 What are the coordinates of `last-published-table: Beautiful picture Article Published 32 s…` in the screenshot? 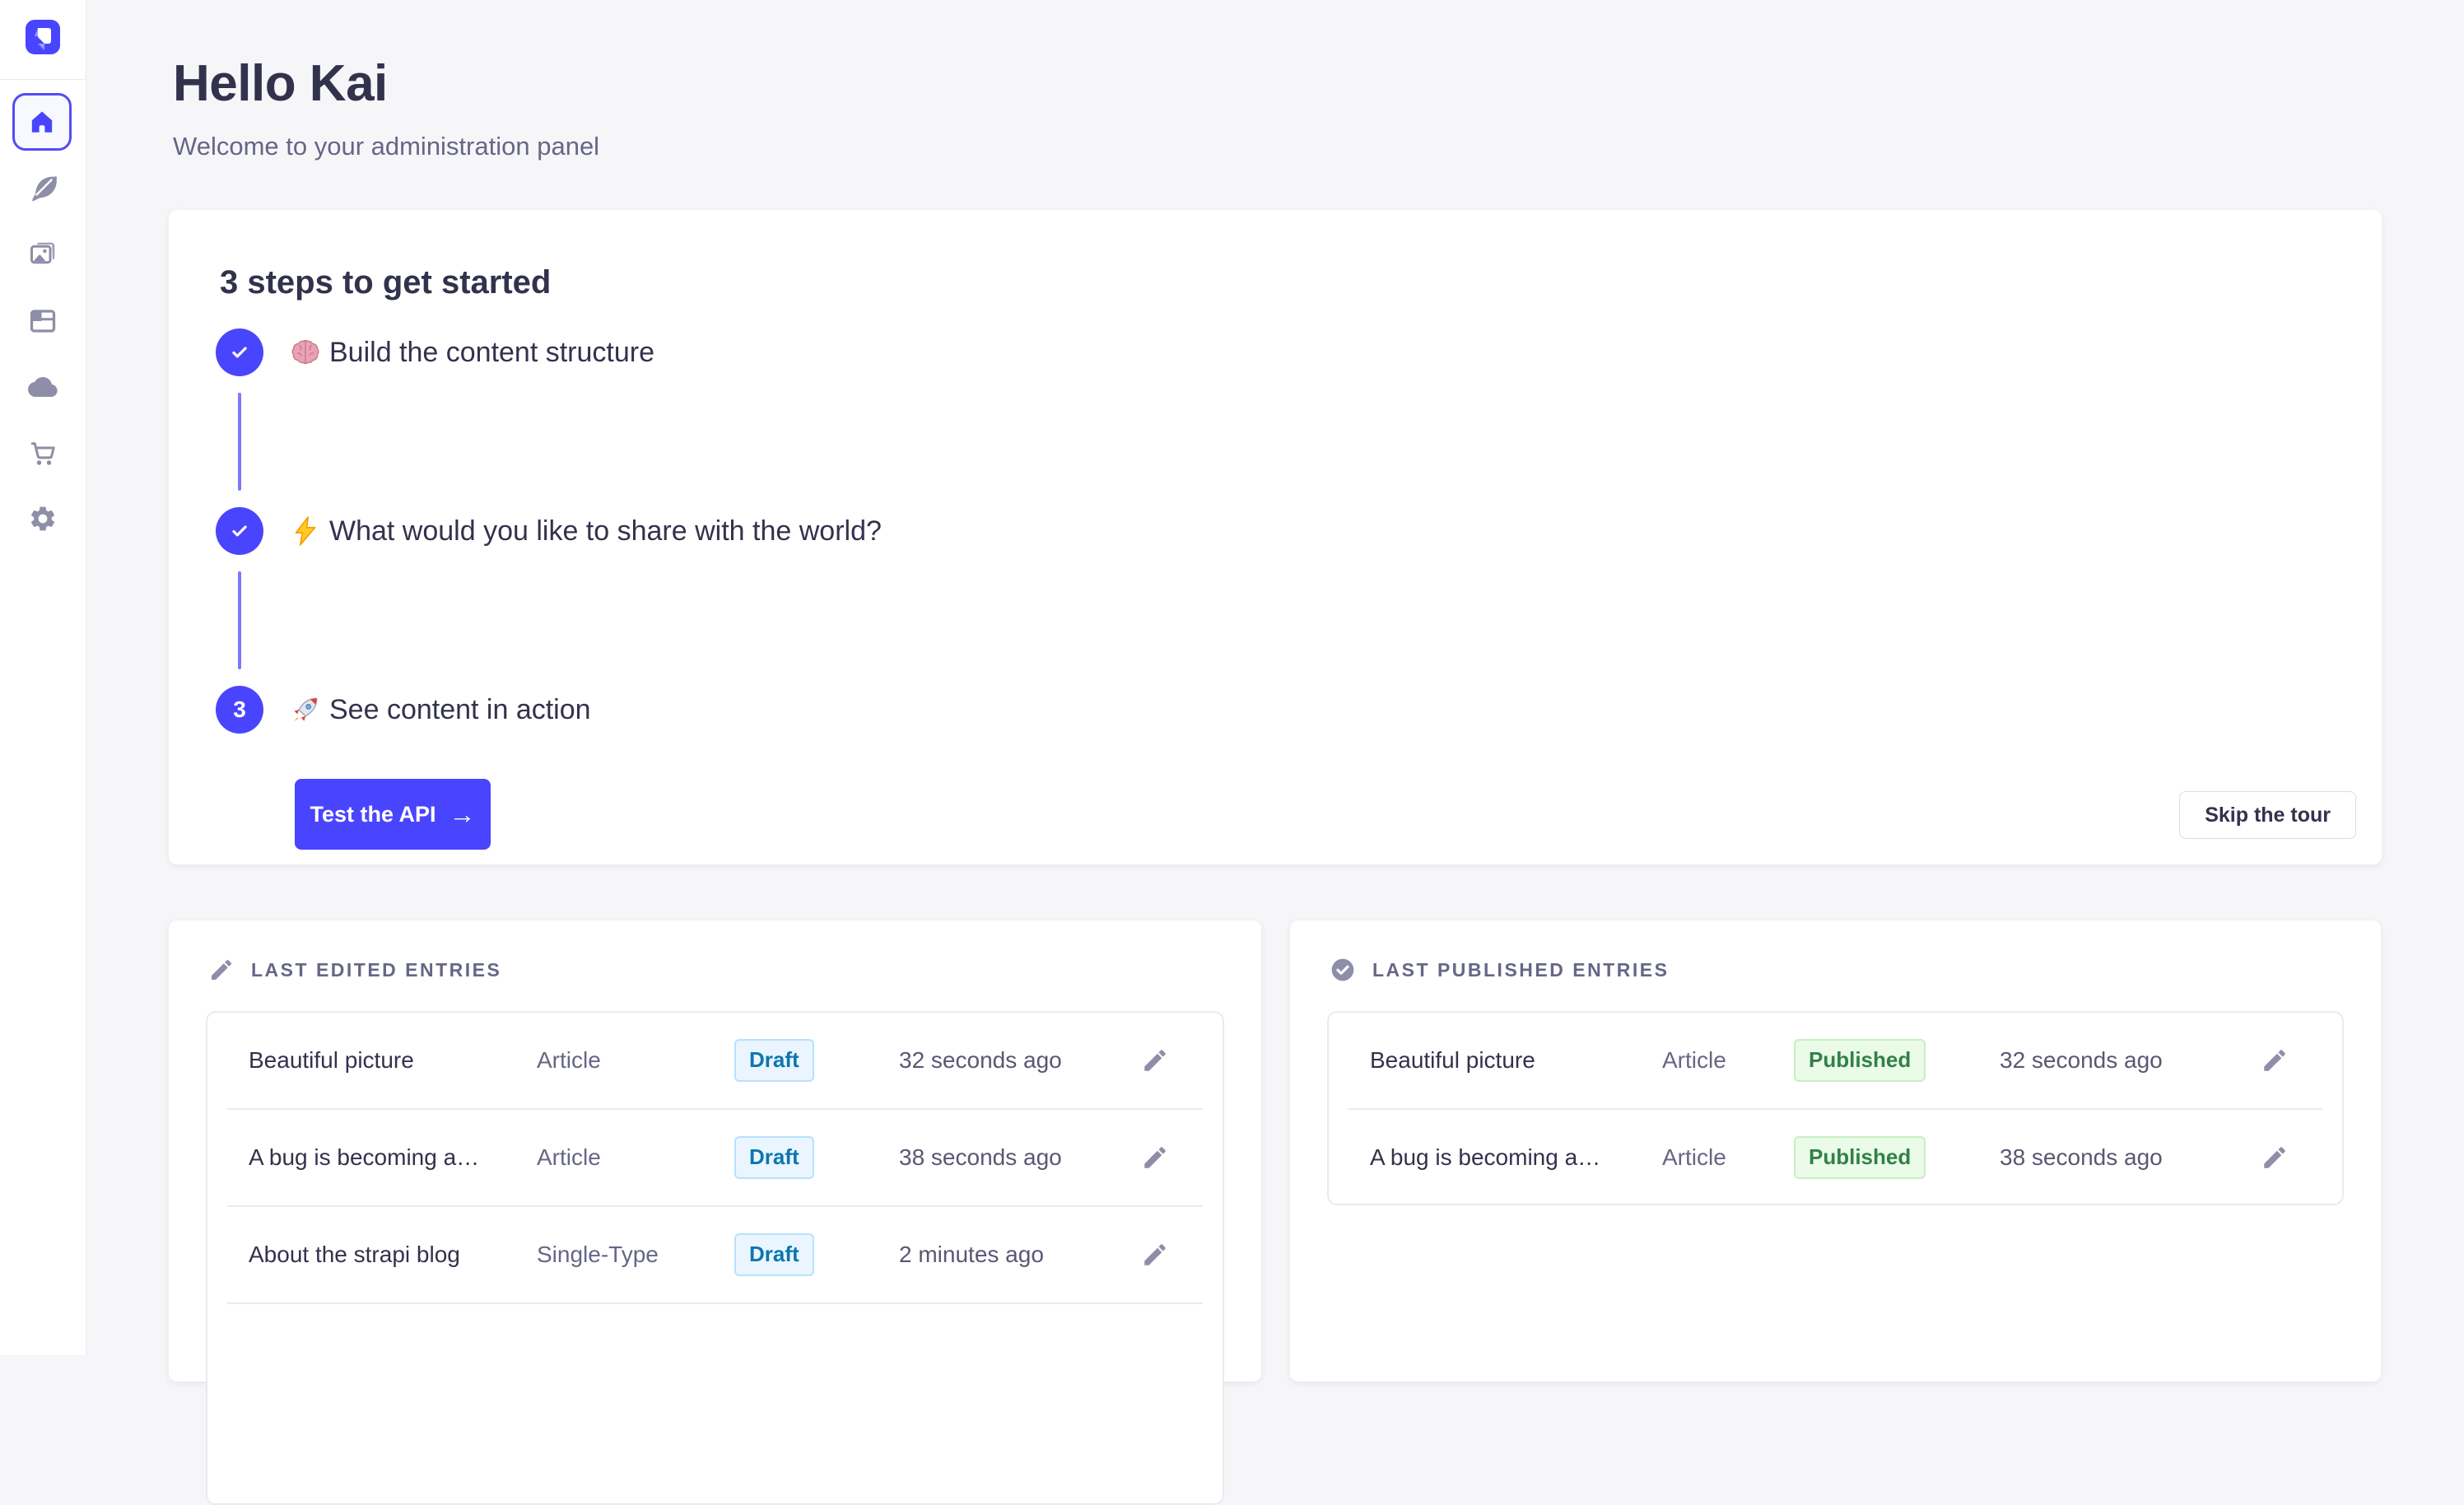 It's located at (1835, 1108).